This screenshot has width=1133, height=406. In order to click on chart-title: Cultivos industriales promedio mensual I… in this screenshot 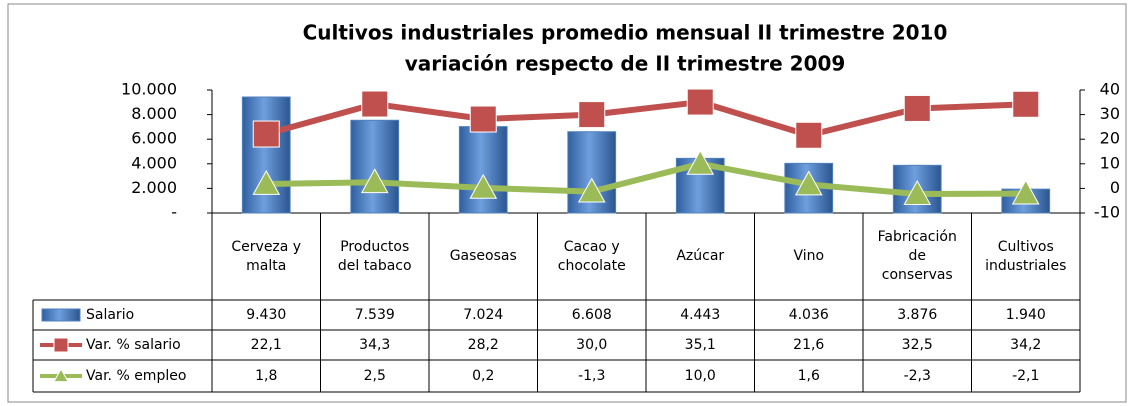, I will do `click(625, 33)`.